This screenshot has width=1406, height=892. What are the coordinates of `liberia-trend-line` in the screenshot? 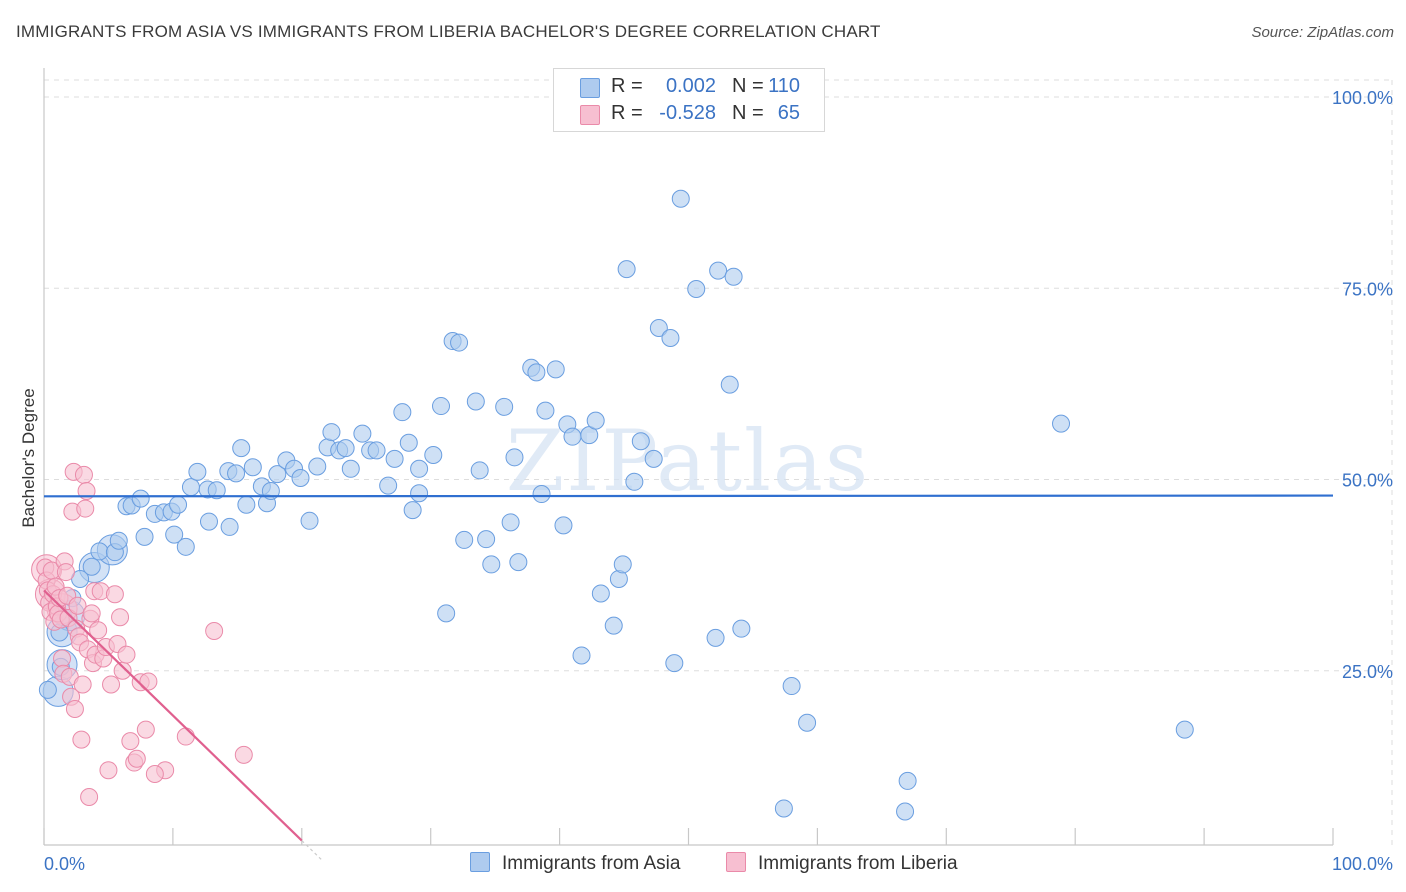 It's located at (173, 715).